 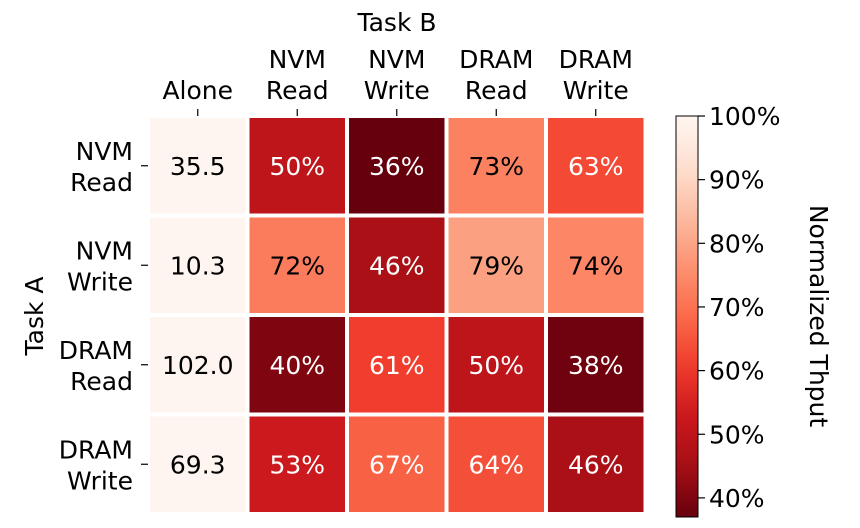 I want to click on cell-value-label: 69.3, so click(x=198, y=464).